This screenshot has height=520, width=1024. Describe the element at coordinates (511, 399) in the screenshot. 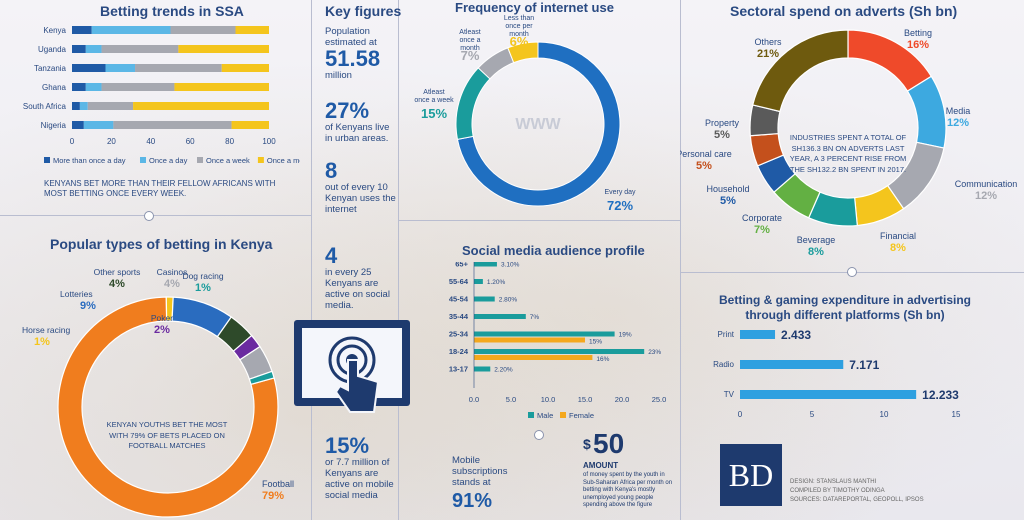

I see `tick-label: 5.0` at that location.